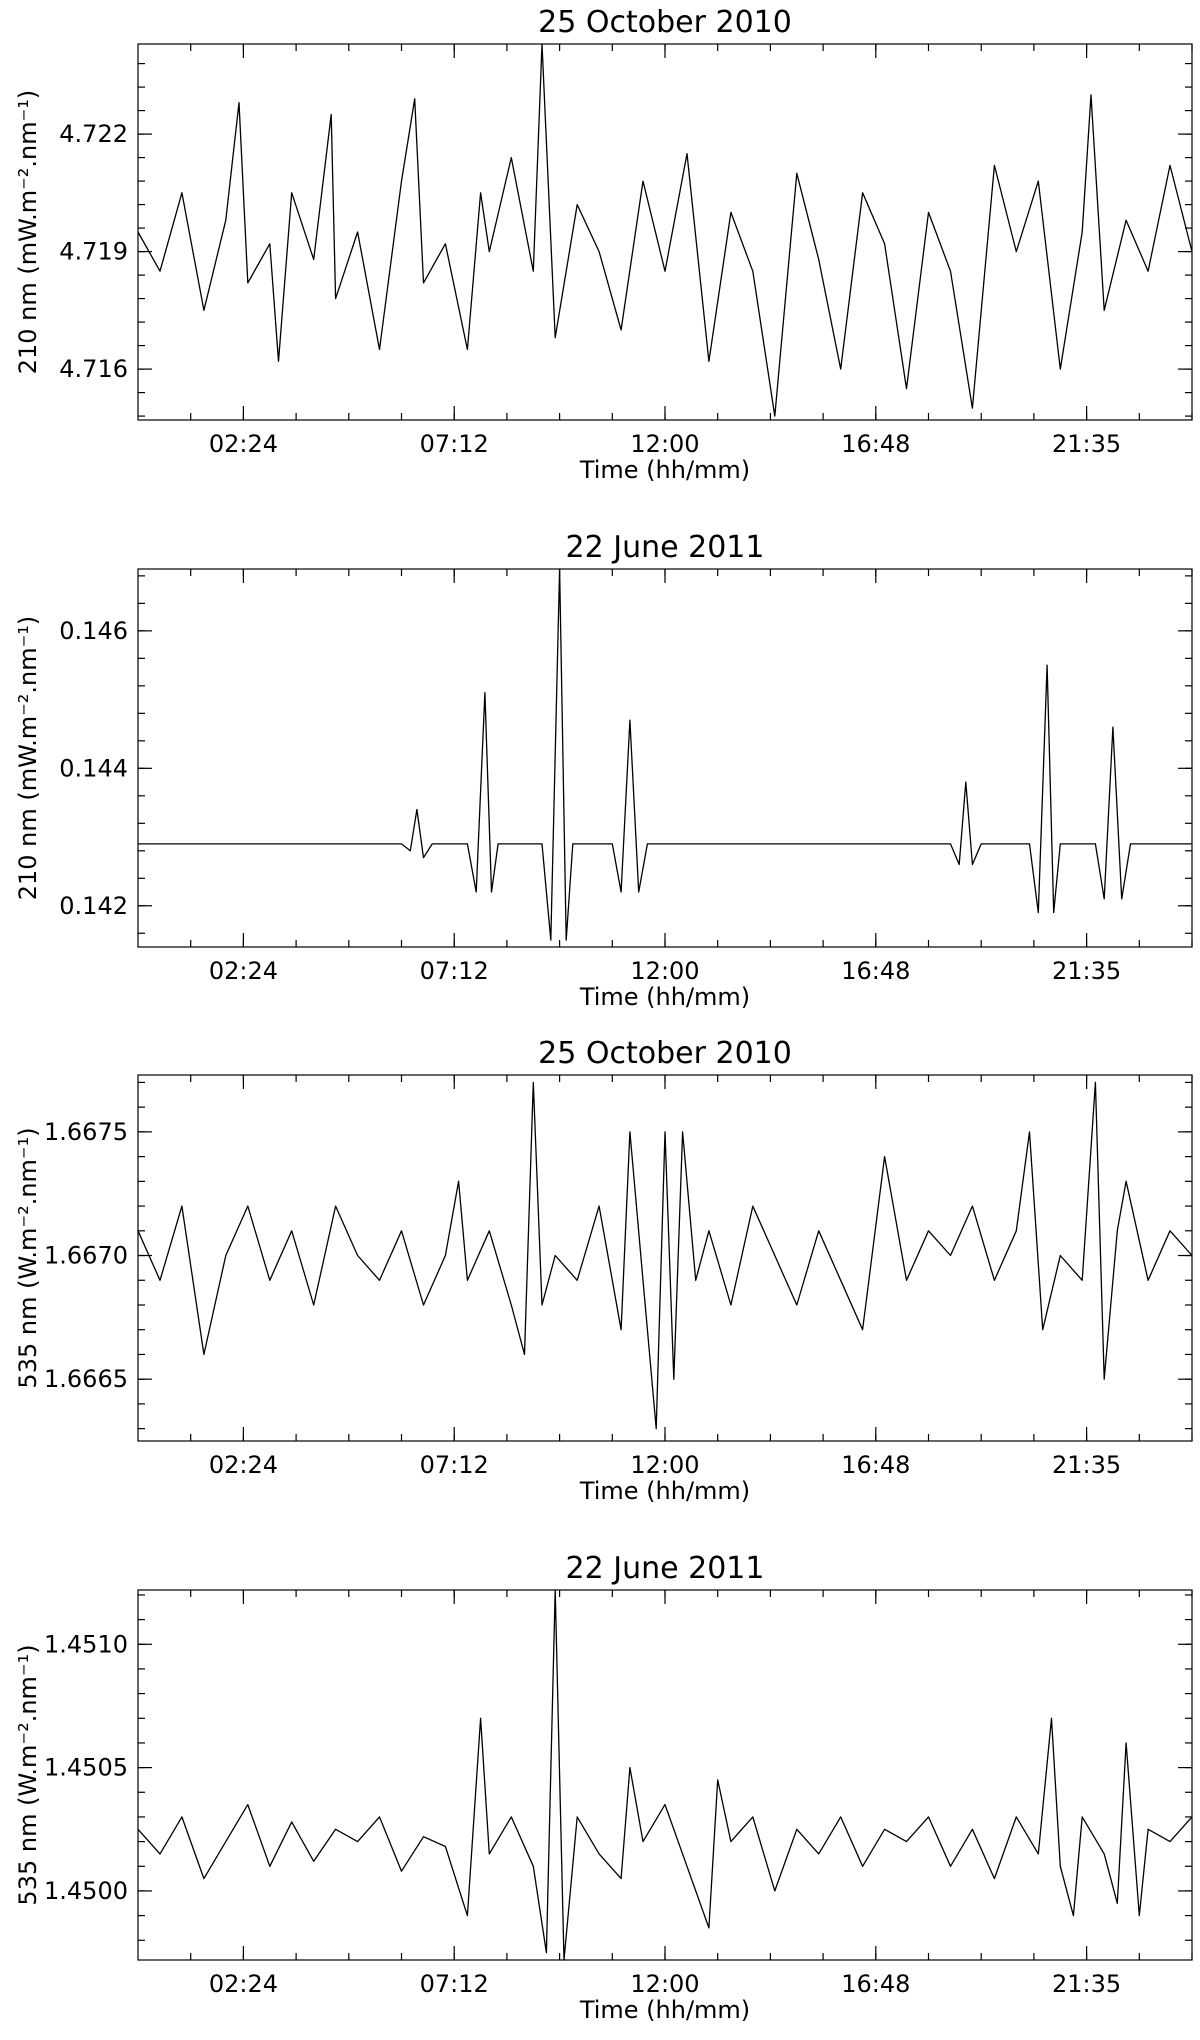 The height and width of the screenshot is (2040, 1200). Describe the element at coordinates (93, 768) in the screenshot. I see `y-tick-label: 0.144` at that location.